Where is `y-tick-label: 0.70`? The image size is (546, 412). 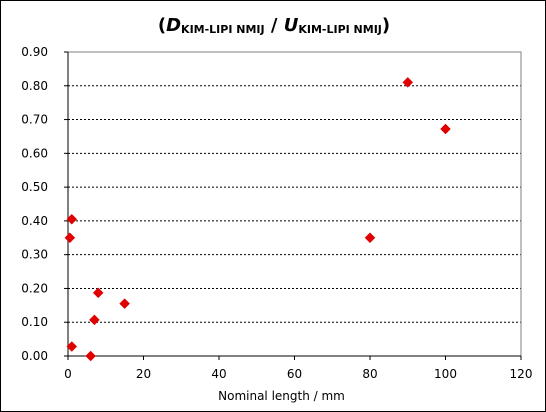
y-tick-label: 0.70 is located at coordinates (34, 120).